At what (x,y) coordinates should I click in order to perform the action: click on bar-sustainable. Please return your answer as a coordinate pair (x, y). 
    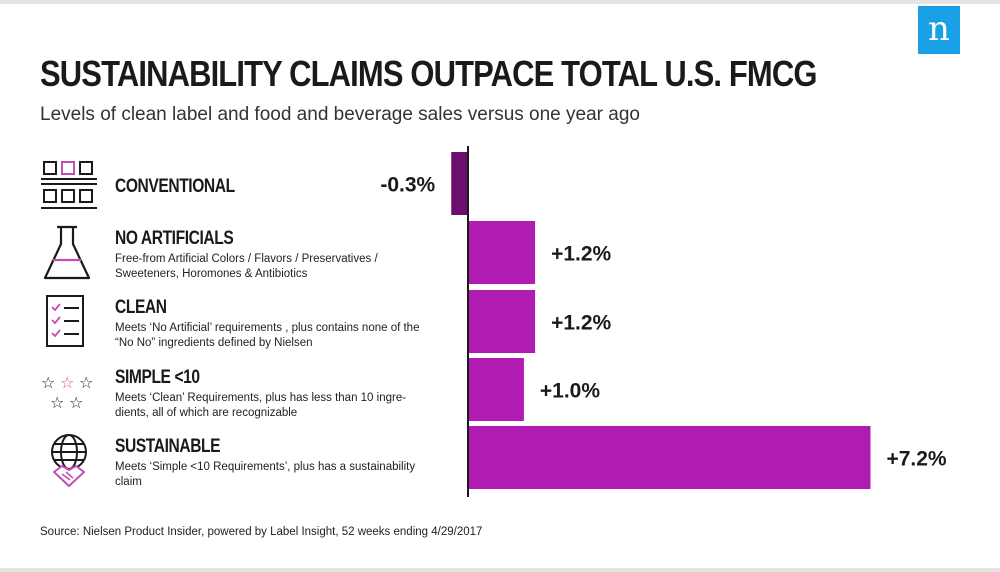
    Looking at the image, I should click on (669, 457).